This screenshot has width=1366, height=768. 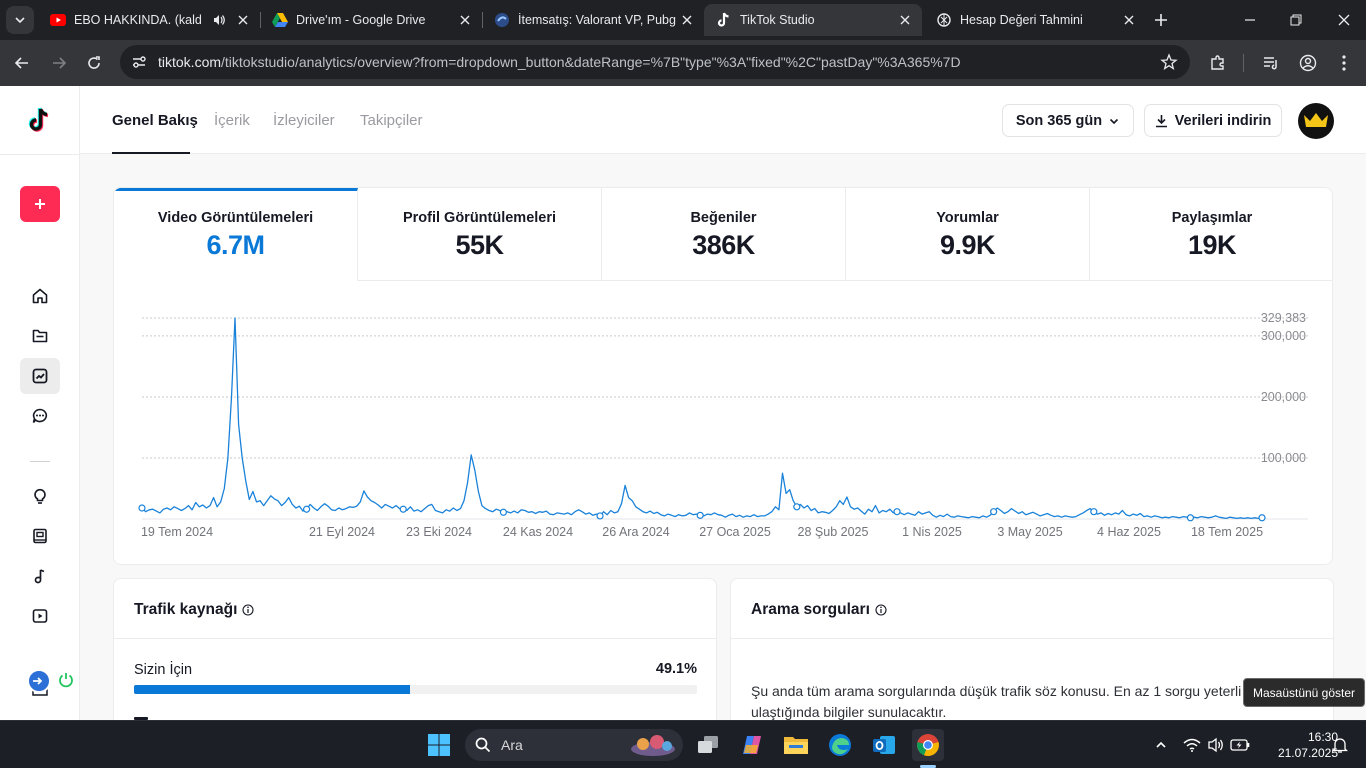 I want to click on tab-overview: Genel Bakış, so click(x=155, y=120).